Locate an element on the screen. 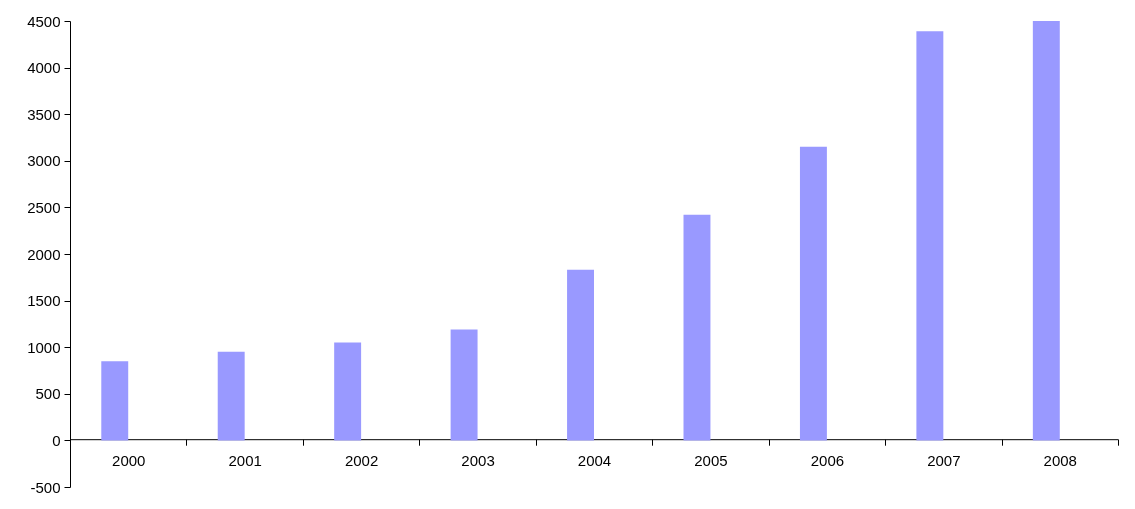  y-tick-label: 4000 is located at coordinates (44, 68).